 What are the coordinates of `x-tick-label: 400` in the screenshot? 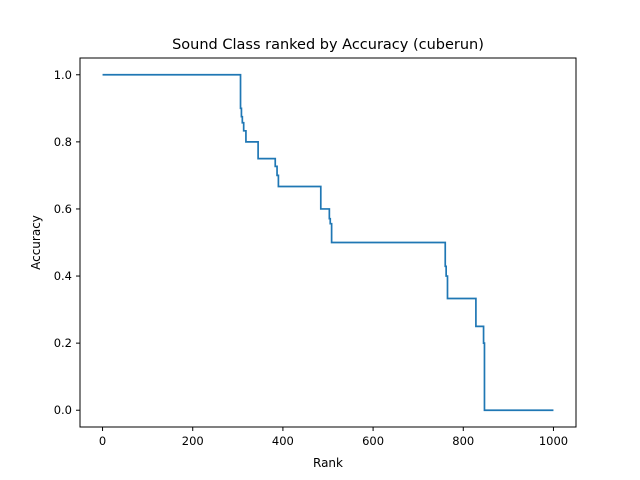 It's located at (283, 441).